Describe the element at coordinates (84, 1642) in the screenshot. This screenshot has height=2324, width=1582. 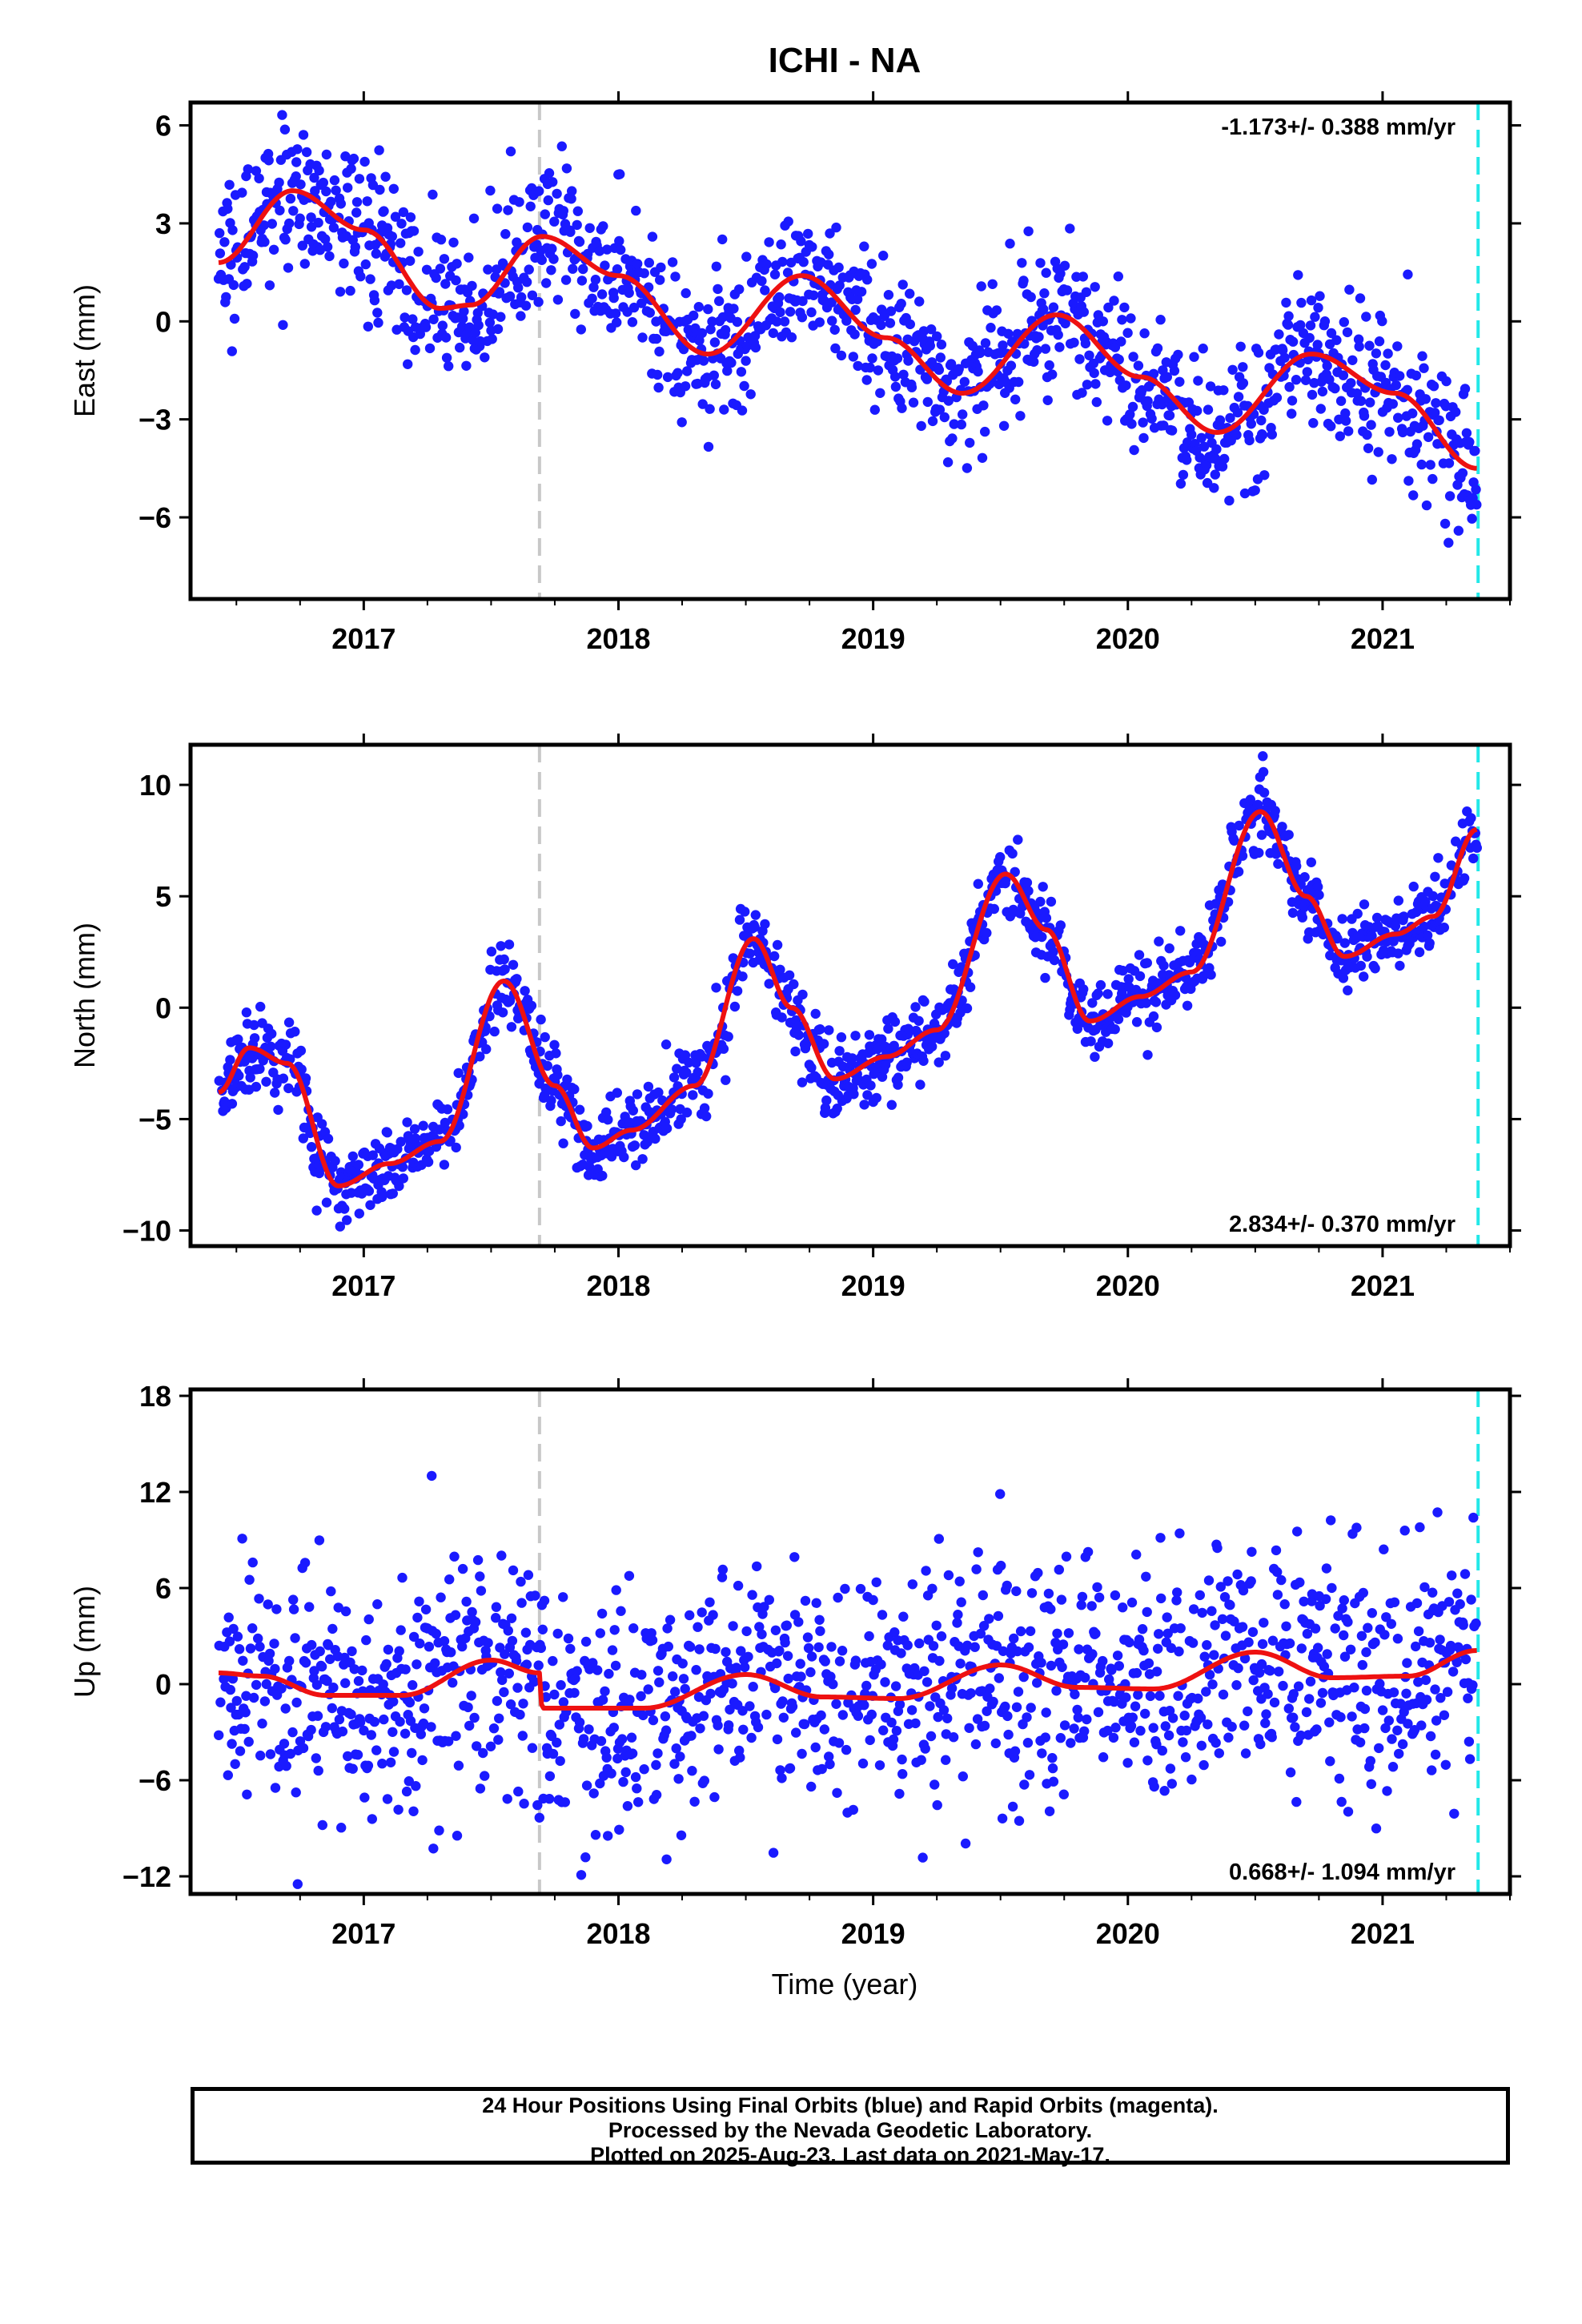
I see `y-axis-label: Up (mm)` at that location.